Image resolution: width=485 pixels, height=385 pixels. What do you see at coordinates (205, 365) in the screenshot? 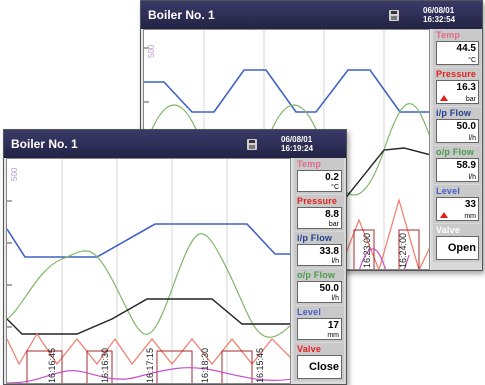
I see `time-axis-label: 16:18:30` at bounding box center [205, 365].